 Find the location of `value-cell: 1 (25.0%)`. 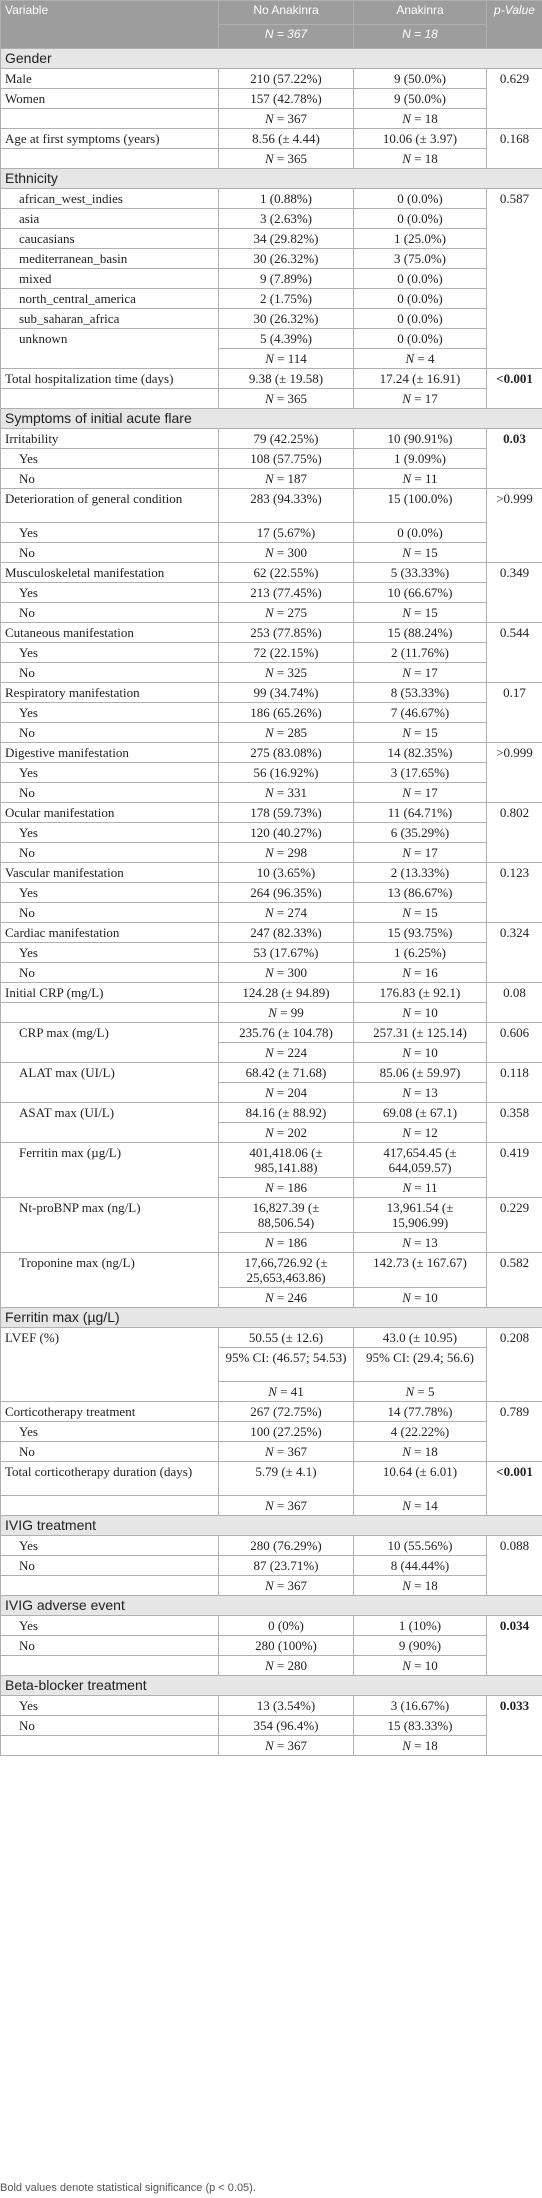

value-cell: 1 (25.0%) is located at coordinates (420, 238).